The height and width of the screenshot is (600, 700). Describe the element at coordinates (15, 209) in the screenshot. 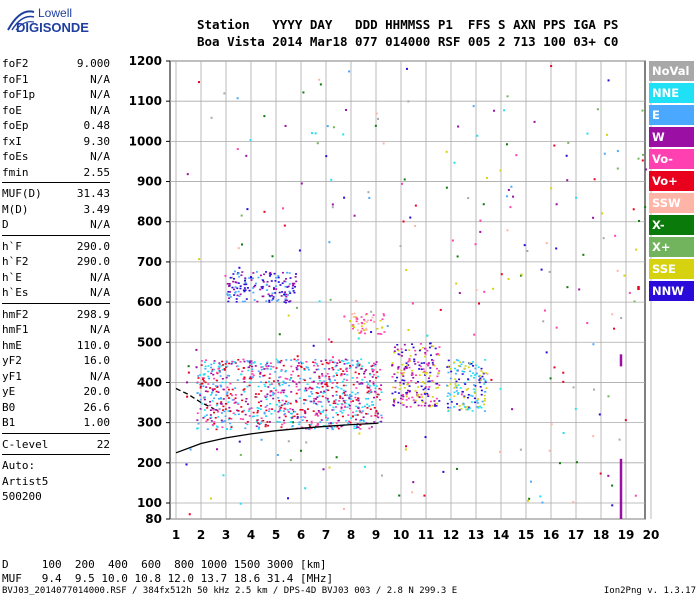

I see `param-label: M(D)` at that location.